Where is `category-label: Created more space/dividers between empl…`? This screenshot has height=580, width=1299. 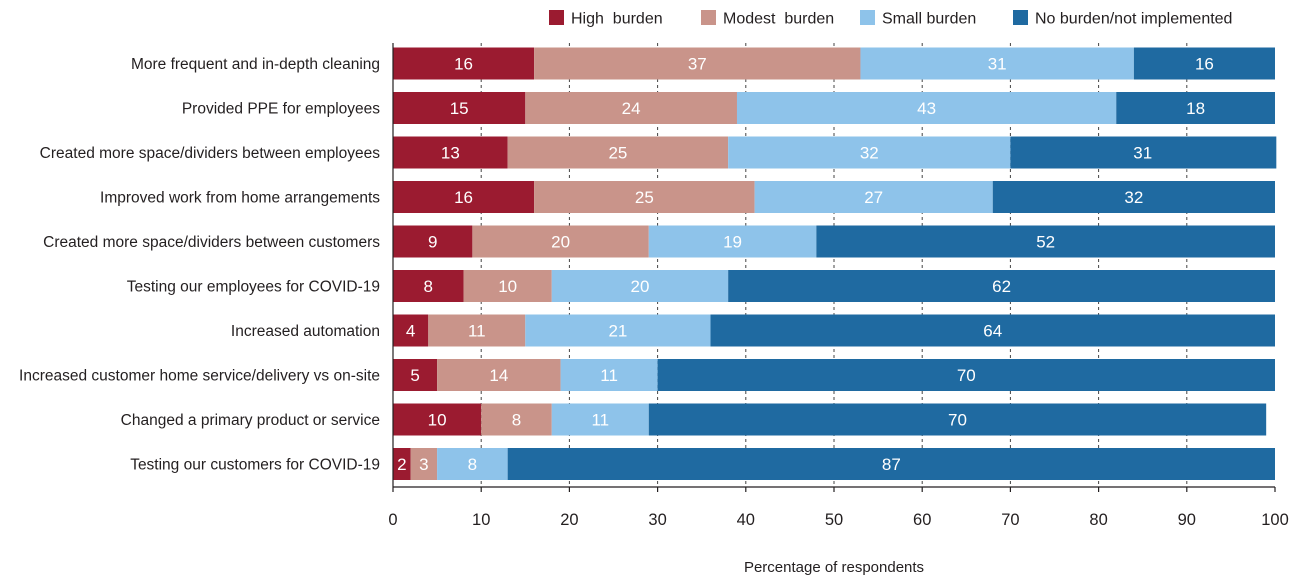
category-label: Created more space/dividers between empl… is located at coordinates (210, 153).